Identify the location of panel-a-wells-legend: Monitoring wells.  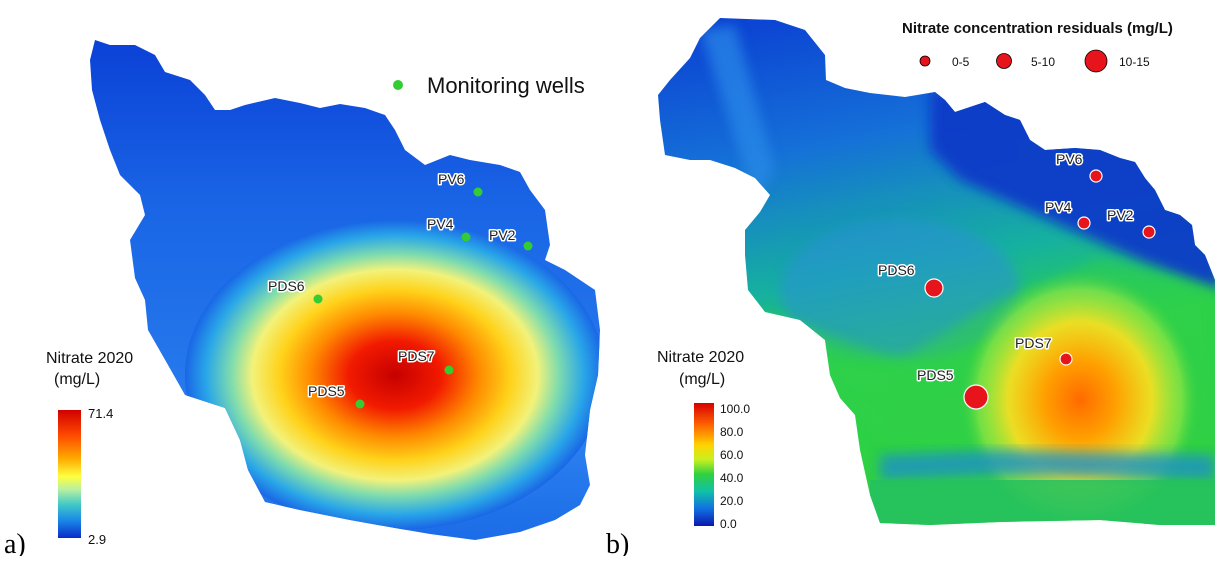
(489, 85).